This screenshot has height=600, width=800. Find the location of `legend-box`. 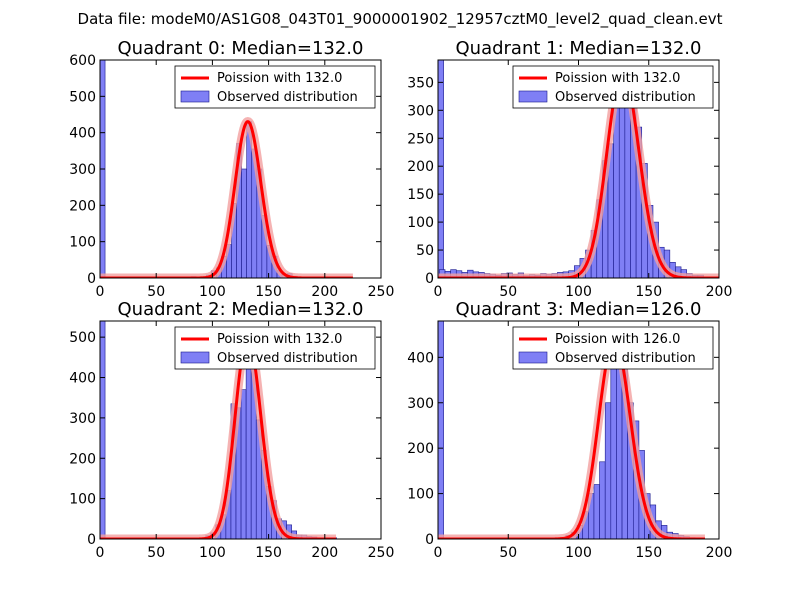

legend-box is located at coordinates (613, 87).